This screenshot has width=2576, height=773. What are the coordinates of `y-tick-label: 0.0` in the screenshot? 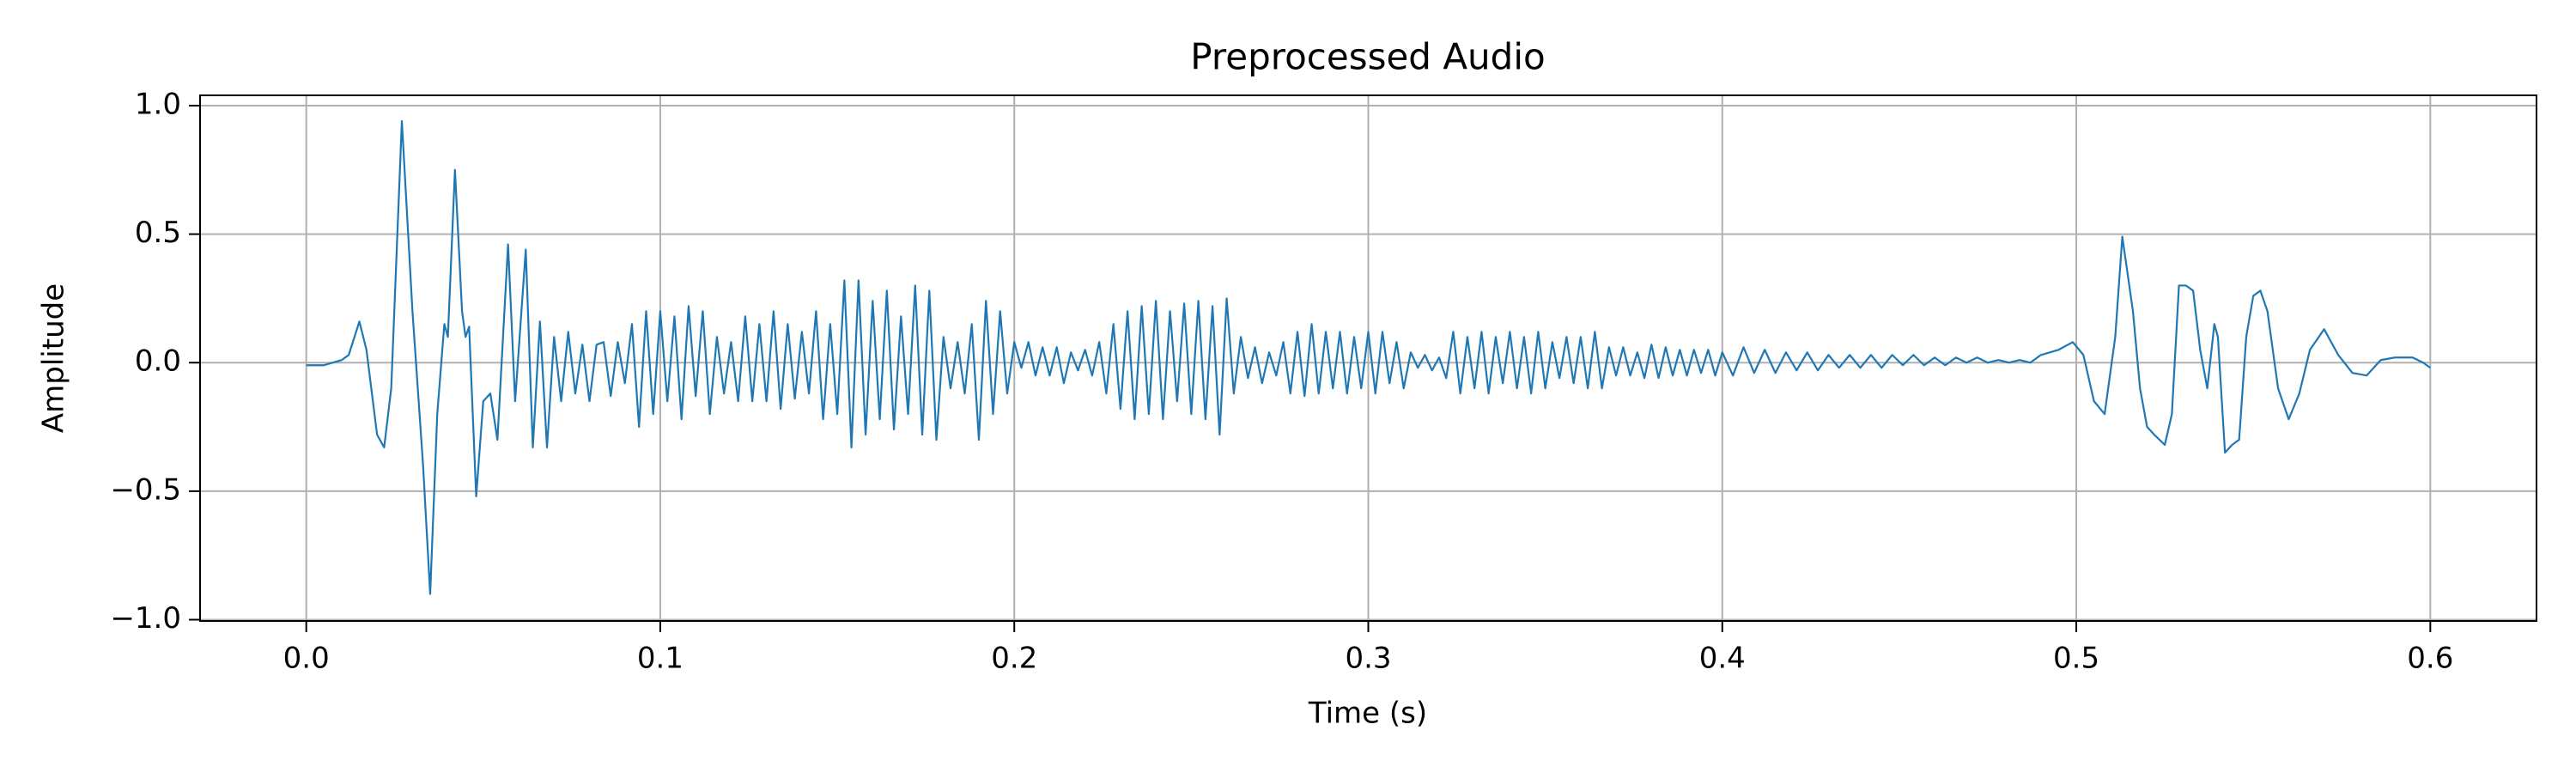 It's located at (158, 361).